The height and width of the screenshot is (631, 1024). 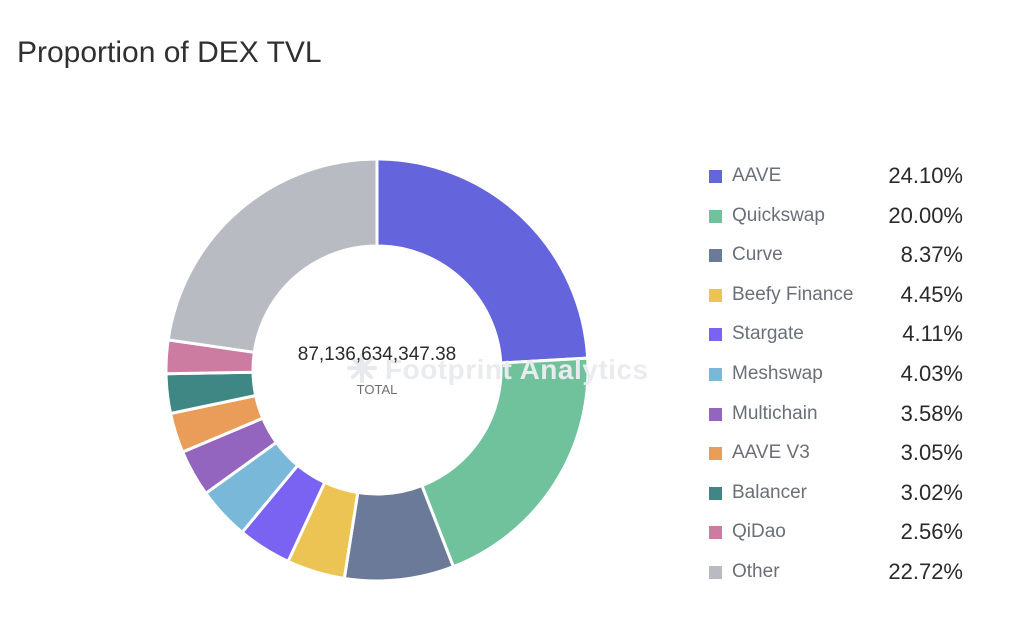 What do you see at coordinates (169, 52) in the screenshot?
I see `chart-title: Proportion of DEX TVL` at bounding box center [169, 52].